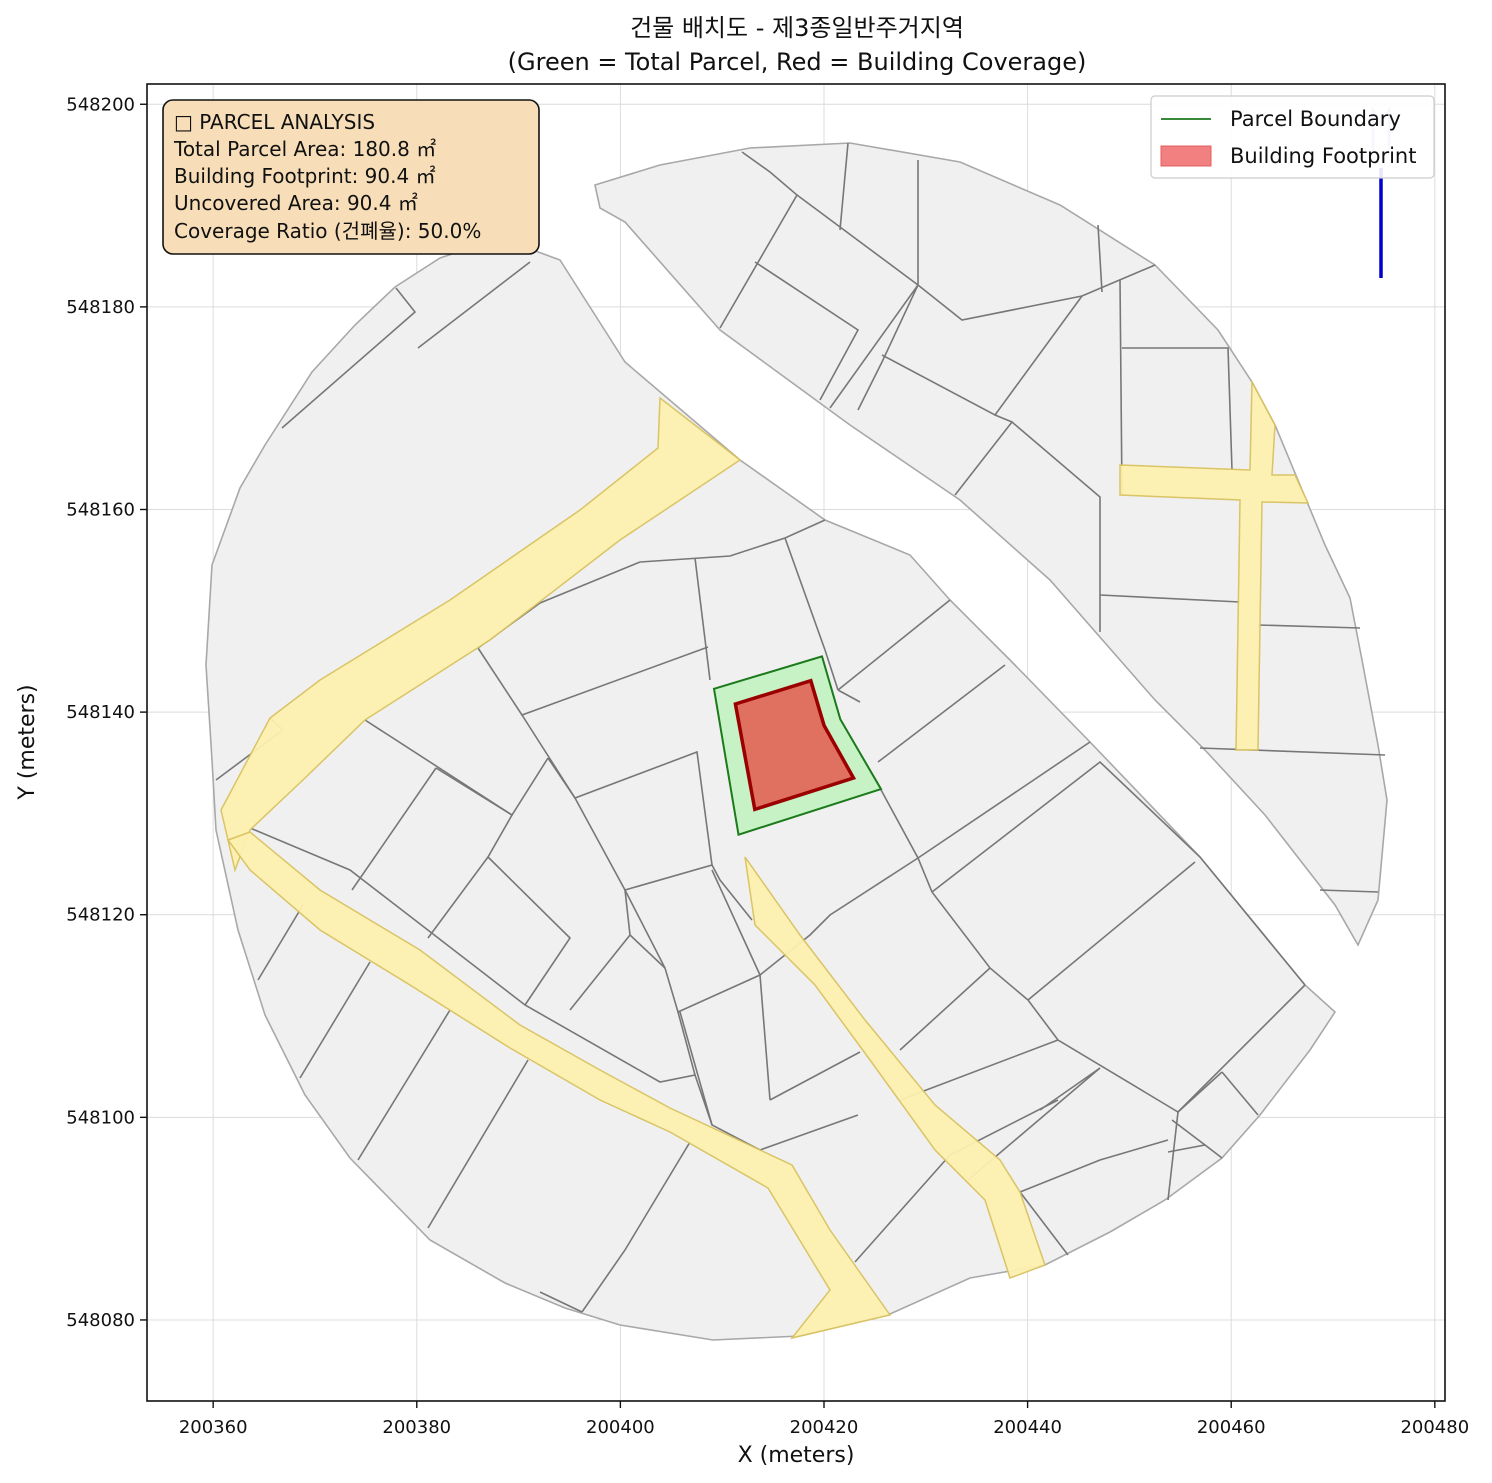 The image size is (1492, 1483). What do you see at coordinates (100, 1320) in the screenshot?
I see `y-tick-label: 548080` at bounding box center [100, 1320].